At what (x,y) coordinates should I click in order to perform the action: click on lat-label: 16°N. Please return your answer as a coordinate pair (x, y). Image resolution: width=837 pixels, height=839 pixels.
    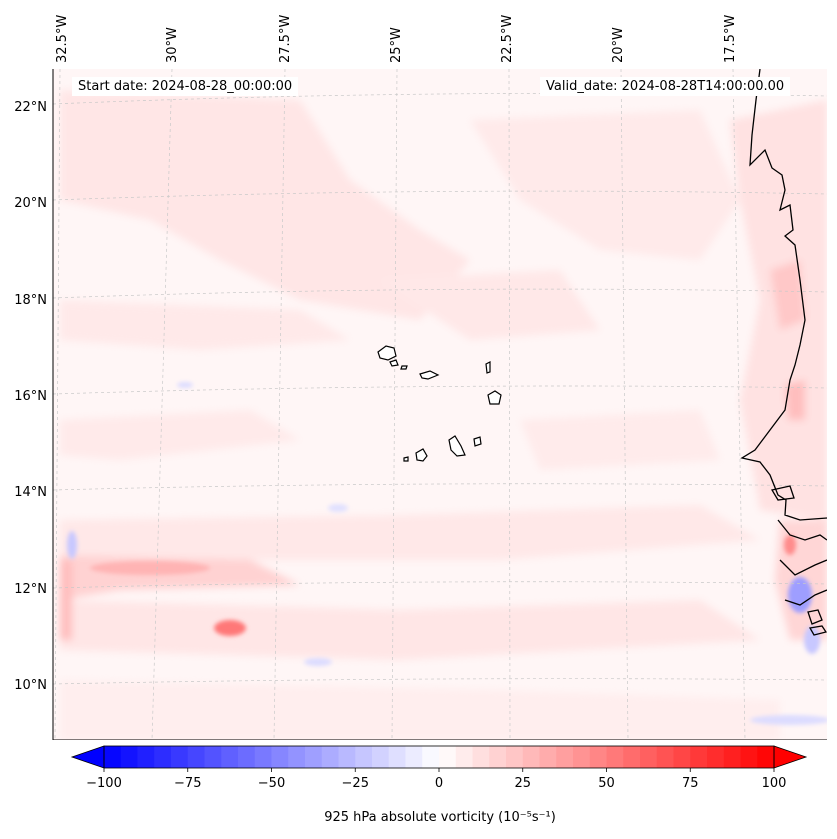
    Looking at the image, I should click on (30, 396).